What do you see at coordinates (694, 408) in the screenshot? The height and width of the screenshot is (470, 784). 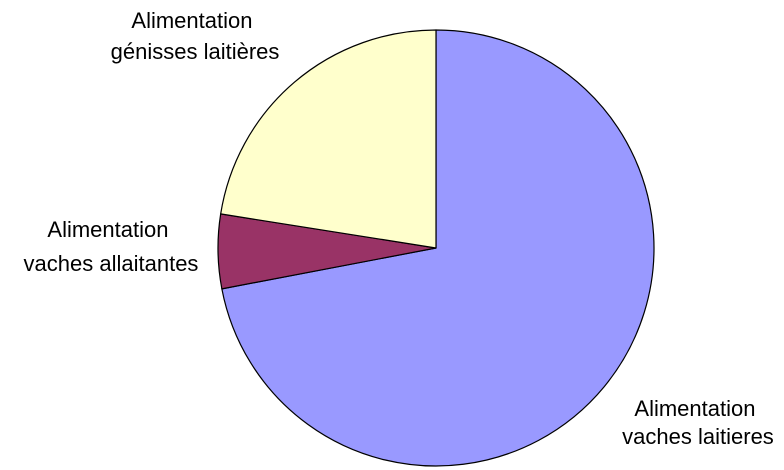 I see `label-vaches-laitieres-line-1: Alimentation` at bounding box center [694, 408].